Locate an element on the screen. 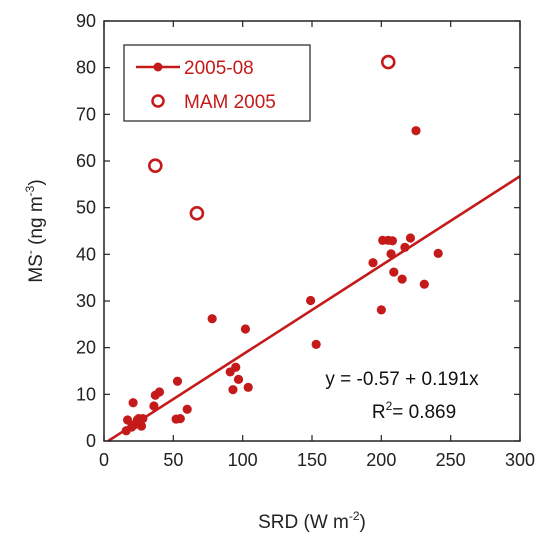 The image size is (541, 538). x-tick-label: 250 is located at coordinates (451, 460).